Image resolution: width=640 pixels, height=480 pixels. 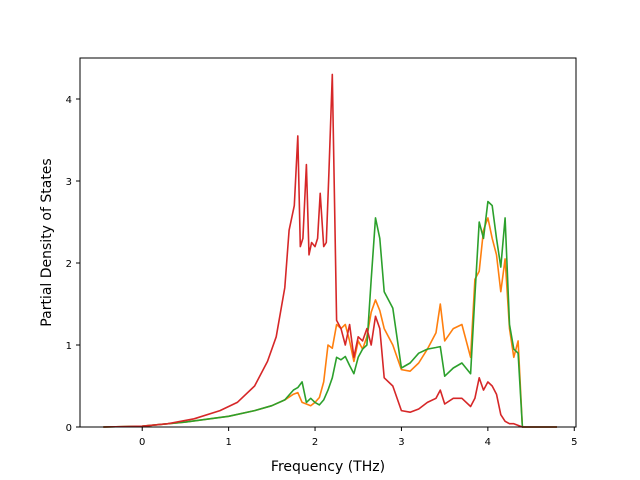 I want to click on x-tick-label: 2, so click(x=315, y=442).